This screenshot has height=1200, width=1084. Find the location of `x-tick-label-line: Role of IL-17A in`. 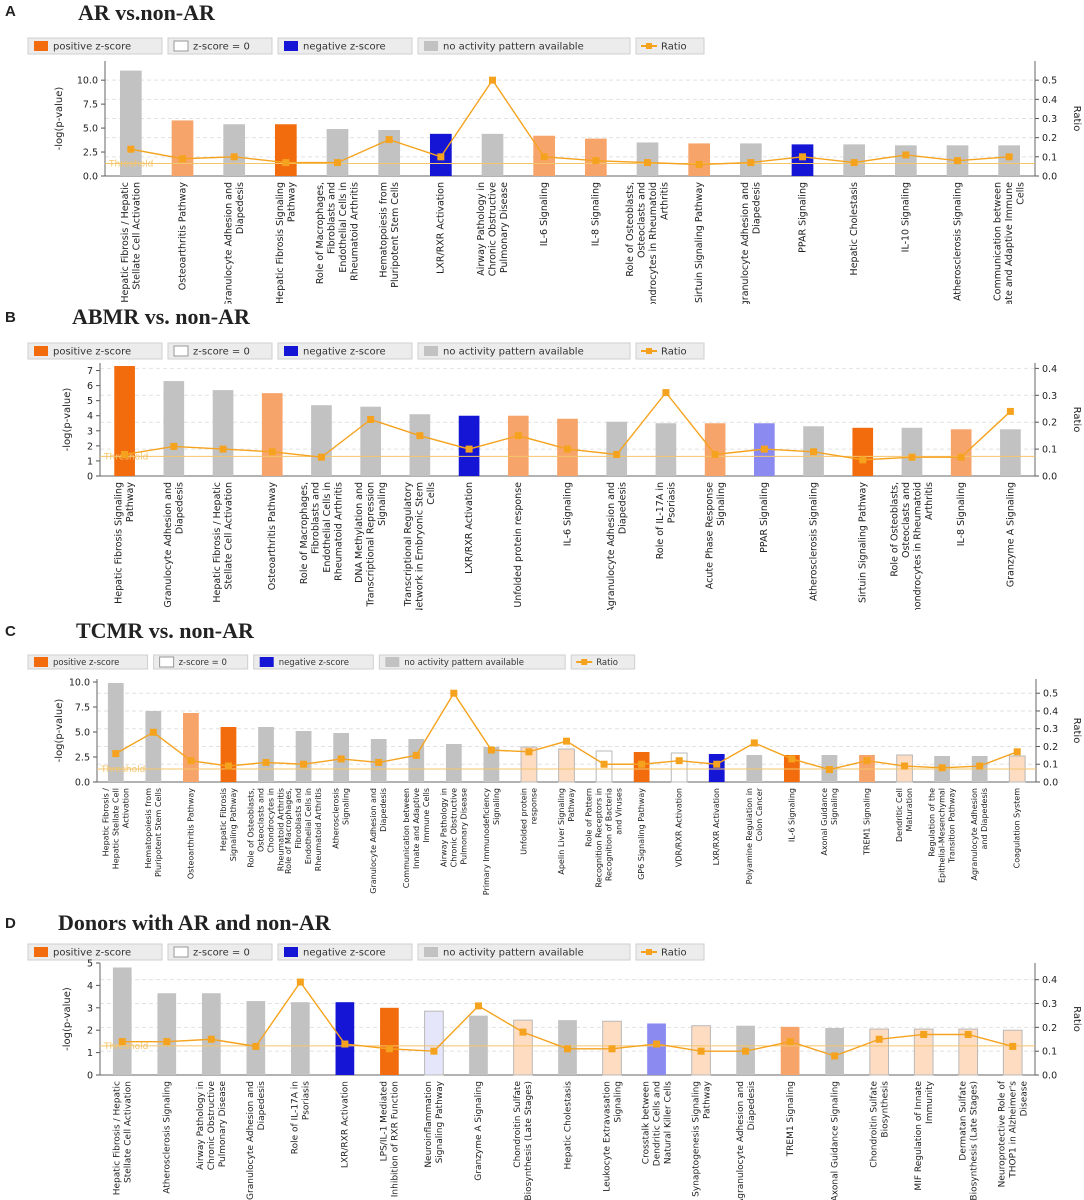

x-tick-label-line: Role of IL-17A in is located at coordinates (296, 1117).